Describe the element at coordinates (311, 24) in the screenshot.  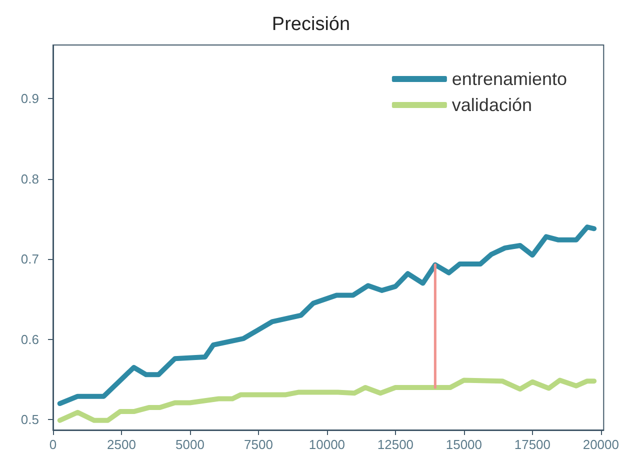
I see `chart-title: Precisión` at that location.